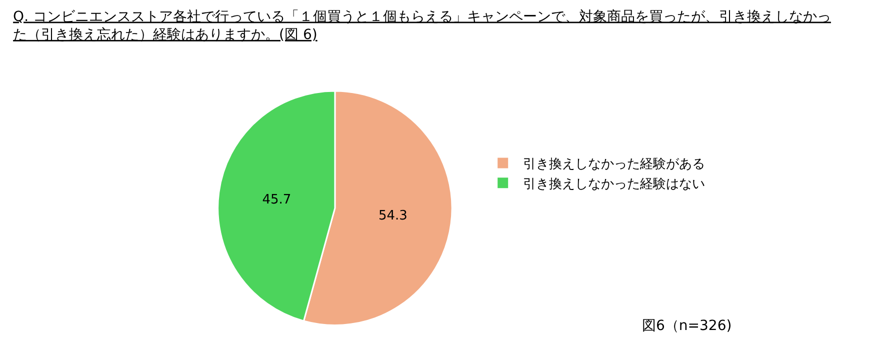 This screenshot has height=346, width=870. I want to click on legend-label: 引き換えしなかった経験はない, so click(613, 184).